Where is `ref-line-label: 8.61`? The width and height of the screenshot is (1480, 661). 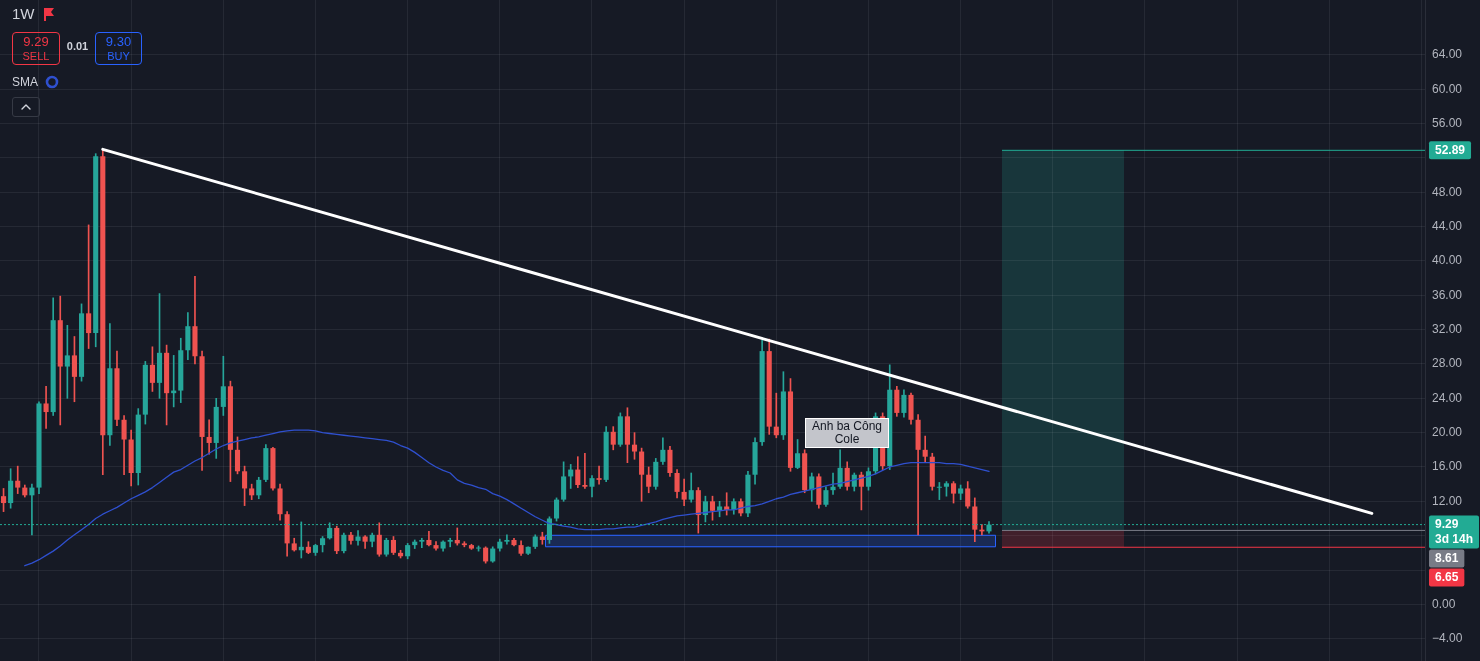
ref-line-label: 8.61 is located at coordinates (1447, 557).